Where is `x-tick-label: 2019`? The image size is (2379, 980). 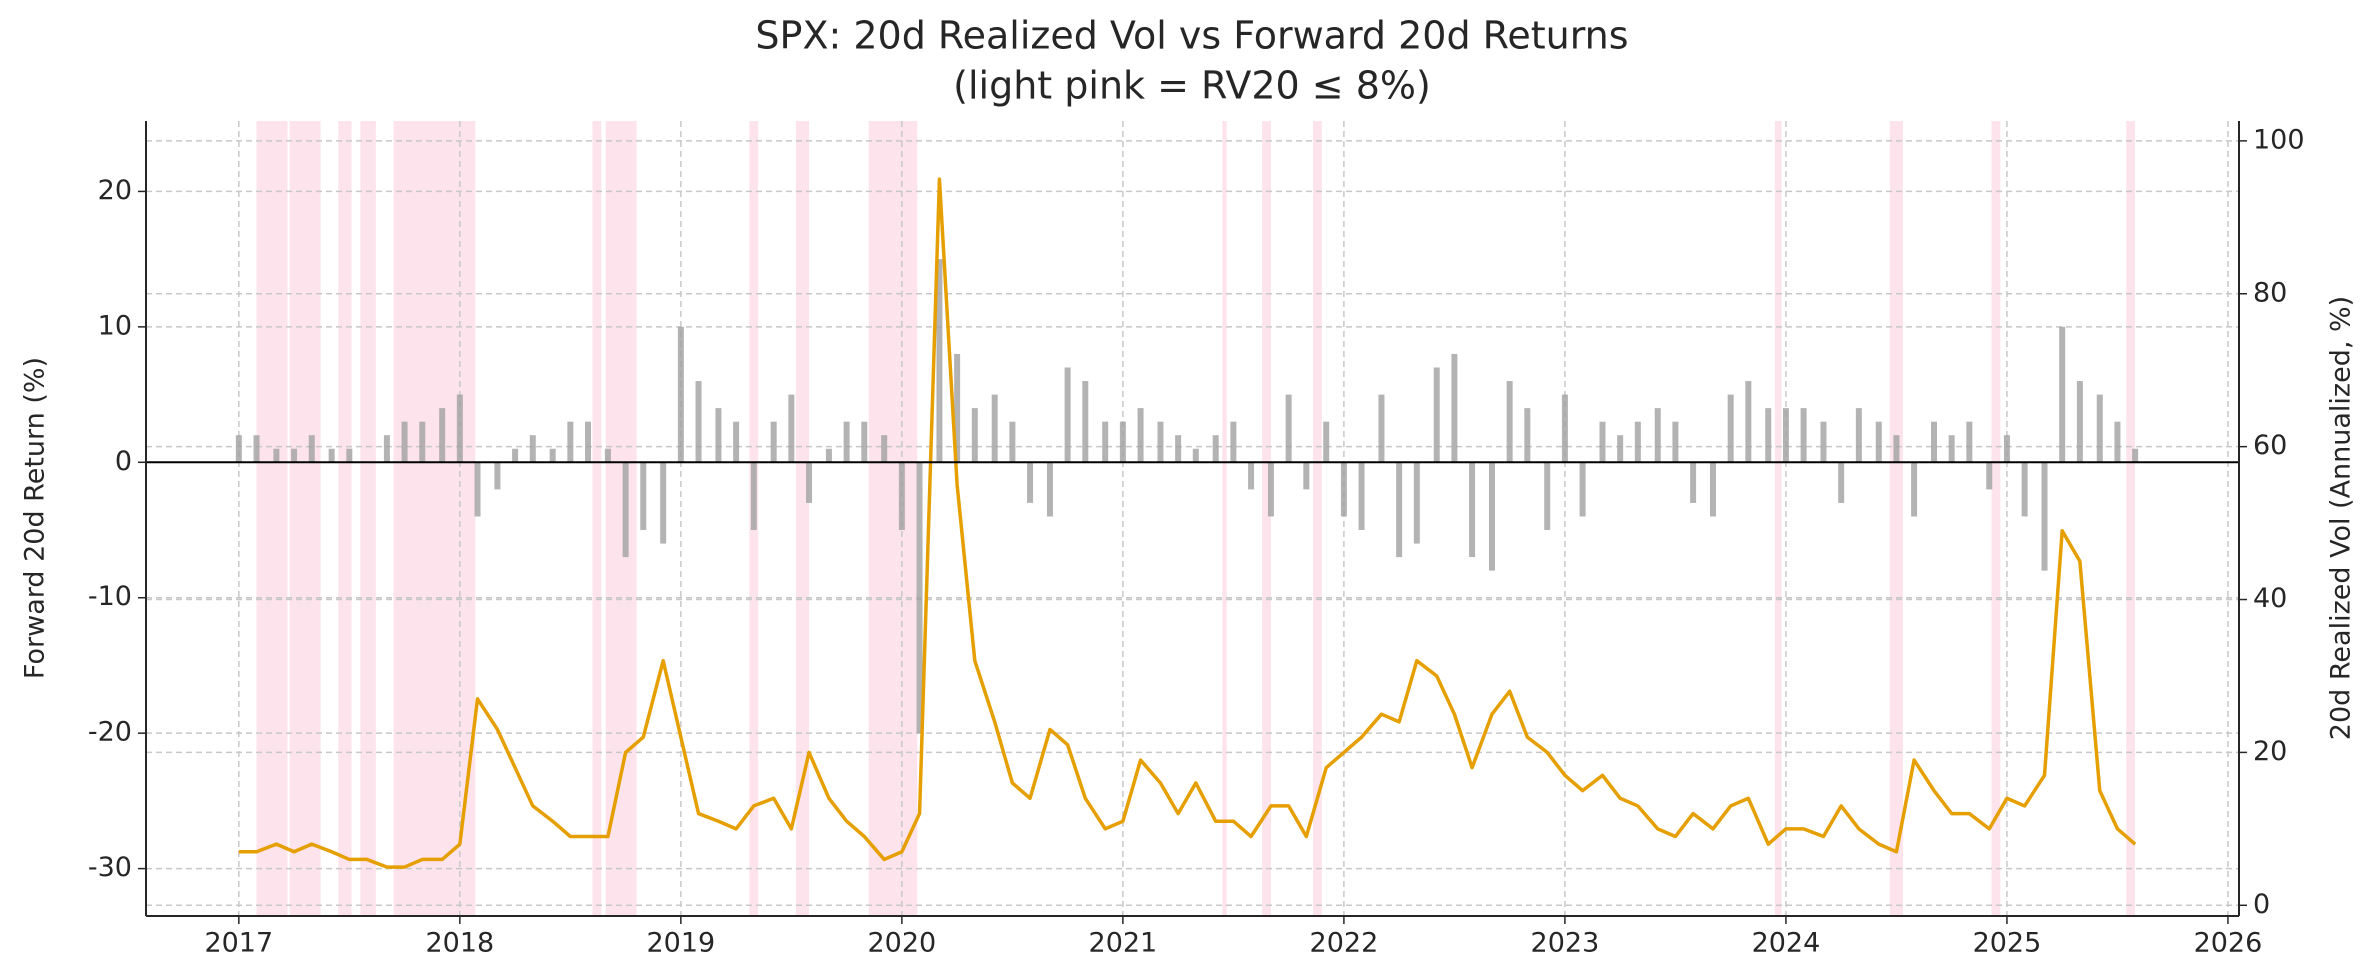
x-tick-label: 2019 is located at coordinates (680, 943).